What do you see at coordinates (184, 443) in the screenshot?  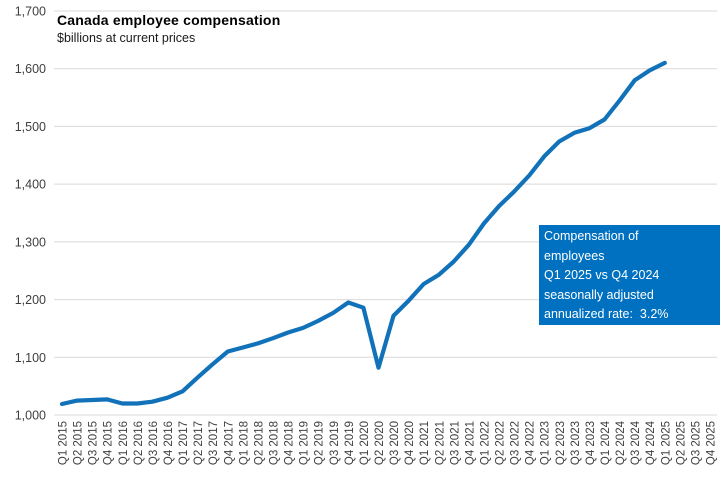 I see `x-axis-tick-label: Q1 2017` at bounding box center [184, 443].